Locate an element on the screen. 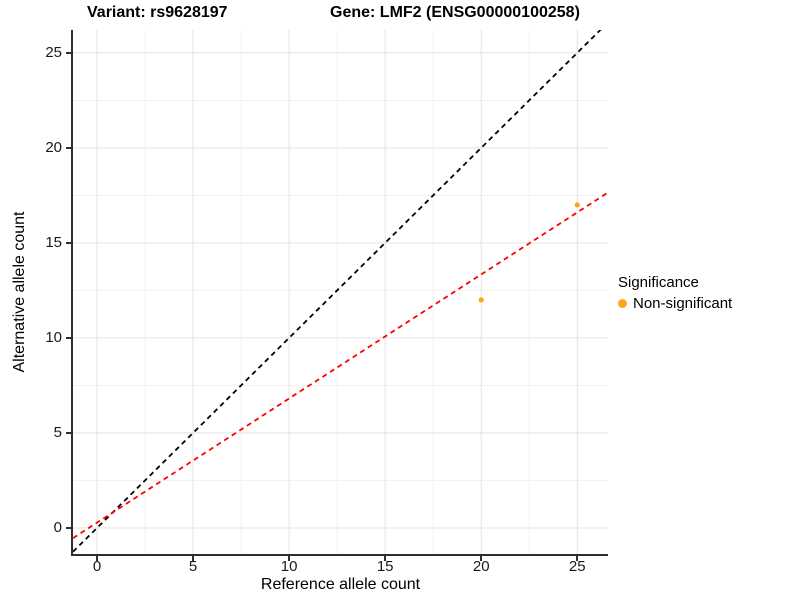  y-tick-label: 10 is located at coordinates (53, 337).